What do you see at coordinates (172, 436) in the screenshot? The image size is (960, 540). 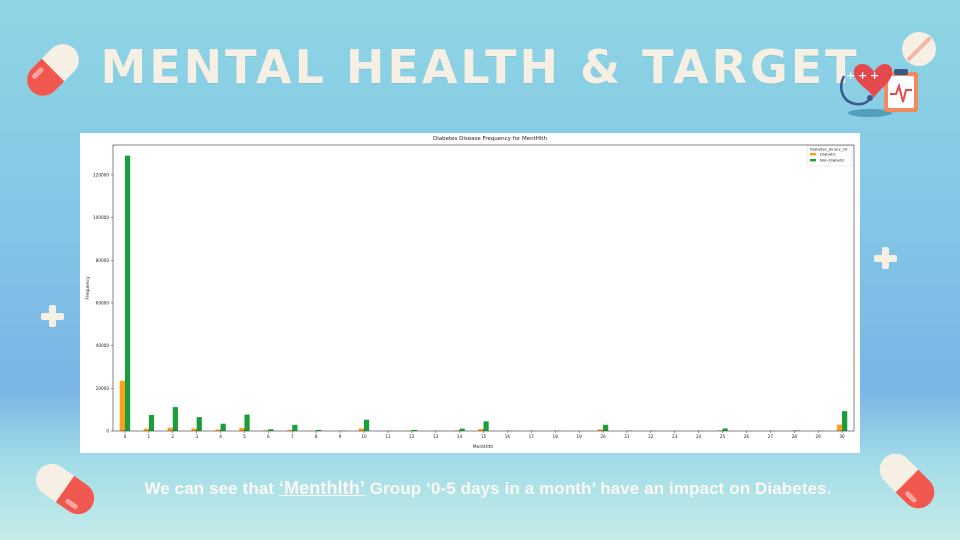 I see `x-tick-label: 2` at bounding box center [172, 436].